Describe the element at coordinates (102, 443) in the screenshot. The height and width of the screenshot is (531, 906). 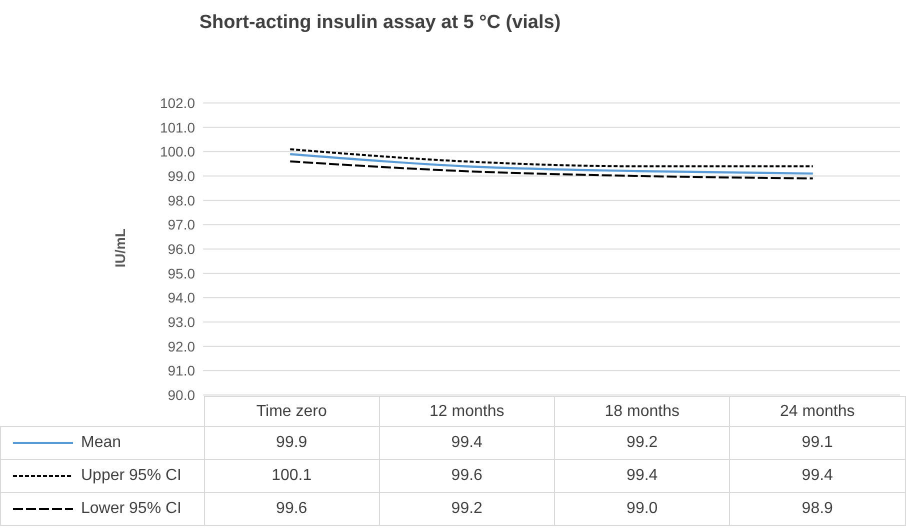
I see `legend-label: Mean` at that location.